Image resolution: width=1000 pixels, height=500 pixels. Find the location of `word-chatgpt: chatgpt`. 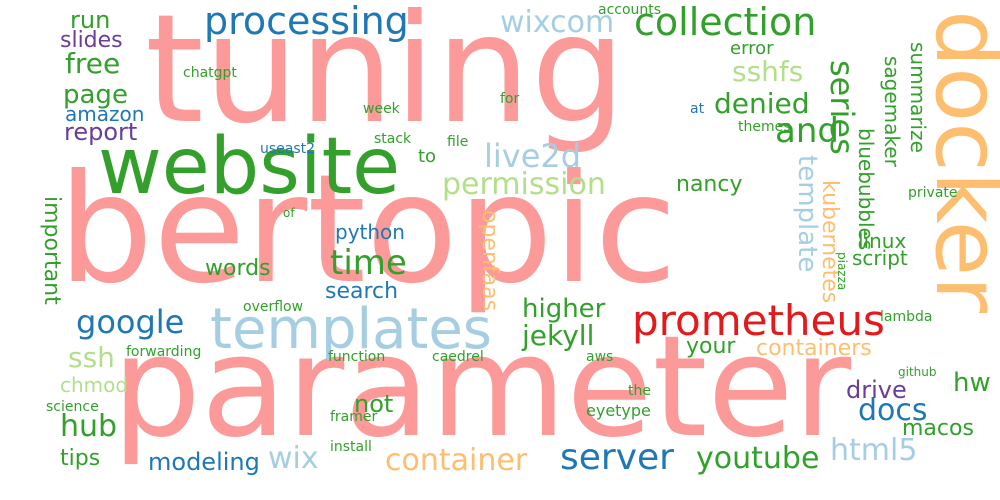

word-chatgpt: chatgpt is located at coordinates (210, 73).